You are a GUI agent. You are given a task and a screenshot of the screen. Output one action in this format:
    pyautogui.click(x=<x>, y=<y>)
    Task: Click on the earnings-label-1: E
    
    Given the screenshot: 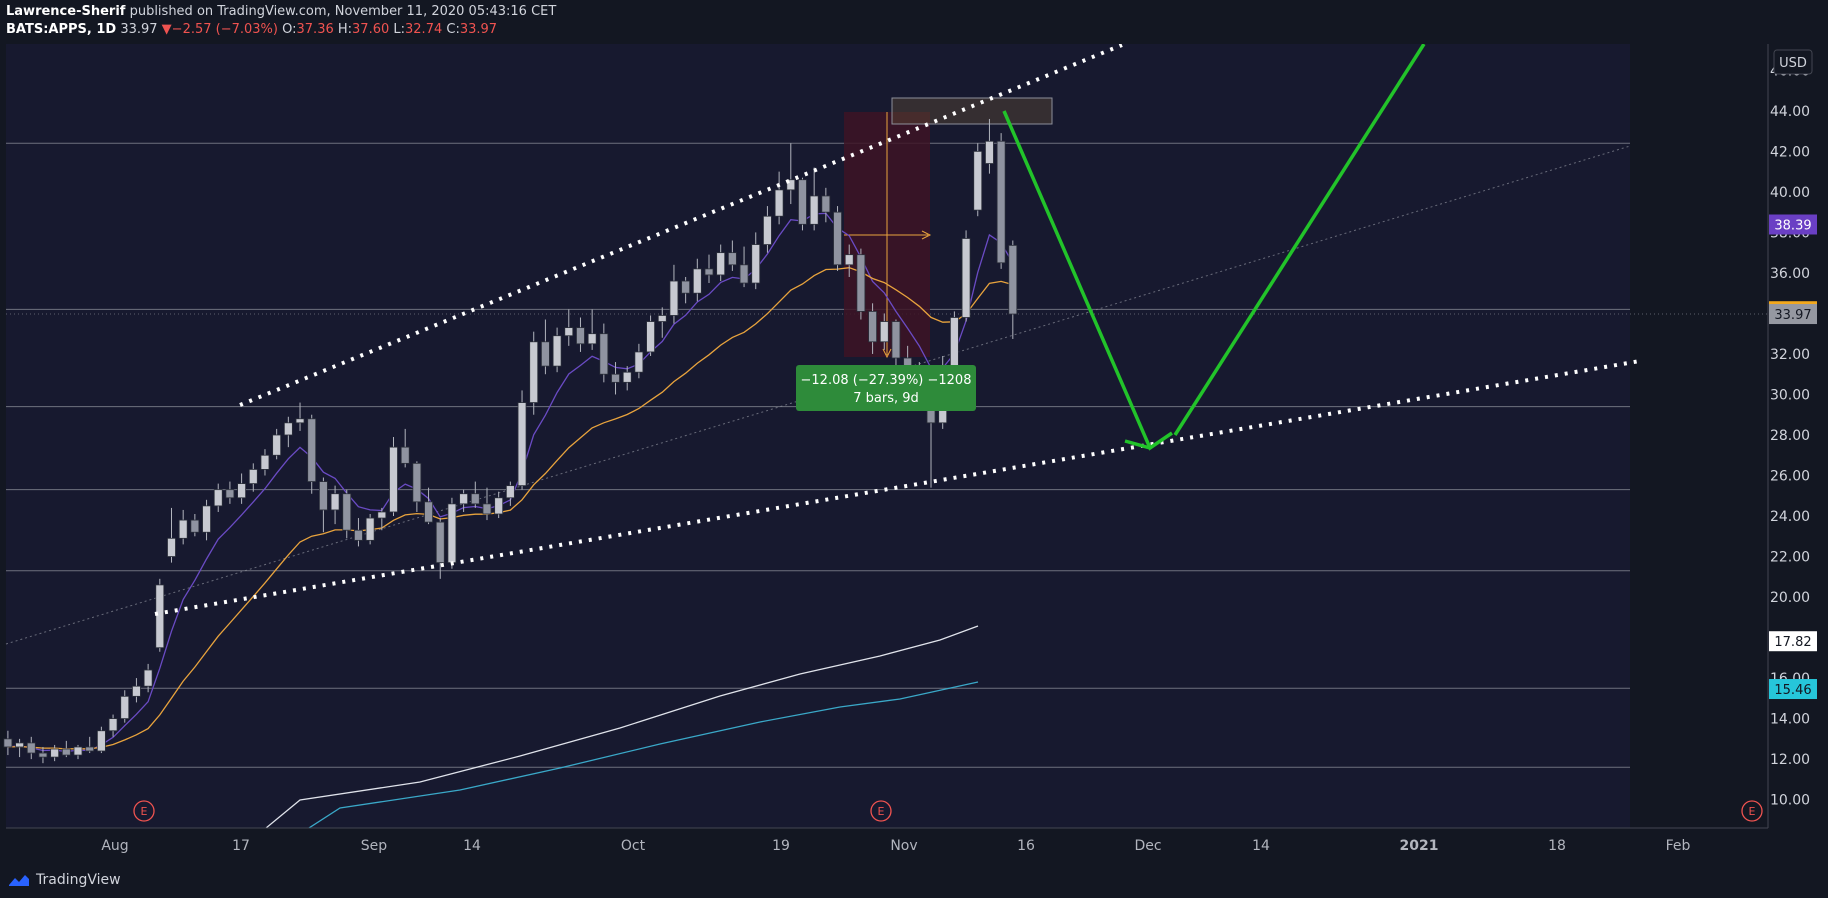 What is the action you would take?
    pyautogui.click(x=881, y=811)
    